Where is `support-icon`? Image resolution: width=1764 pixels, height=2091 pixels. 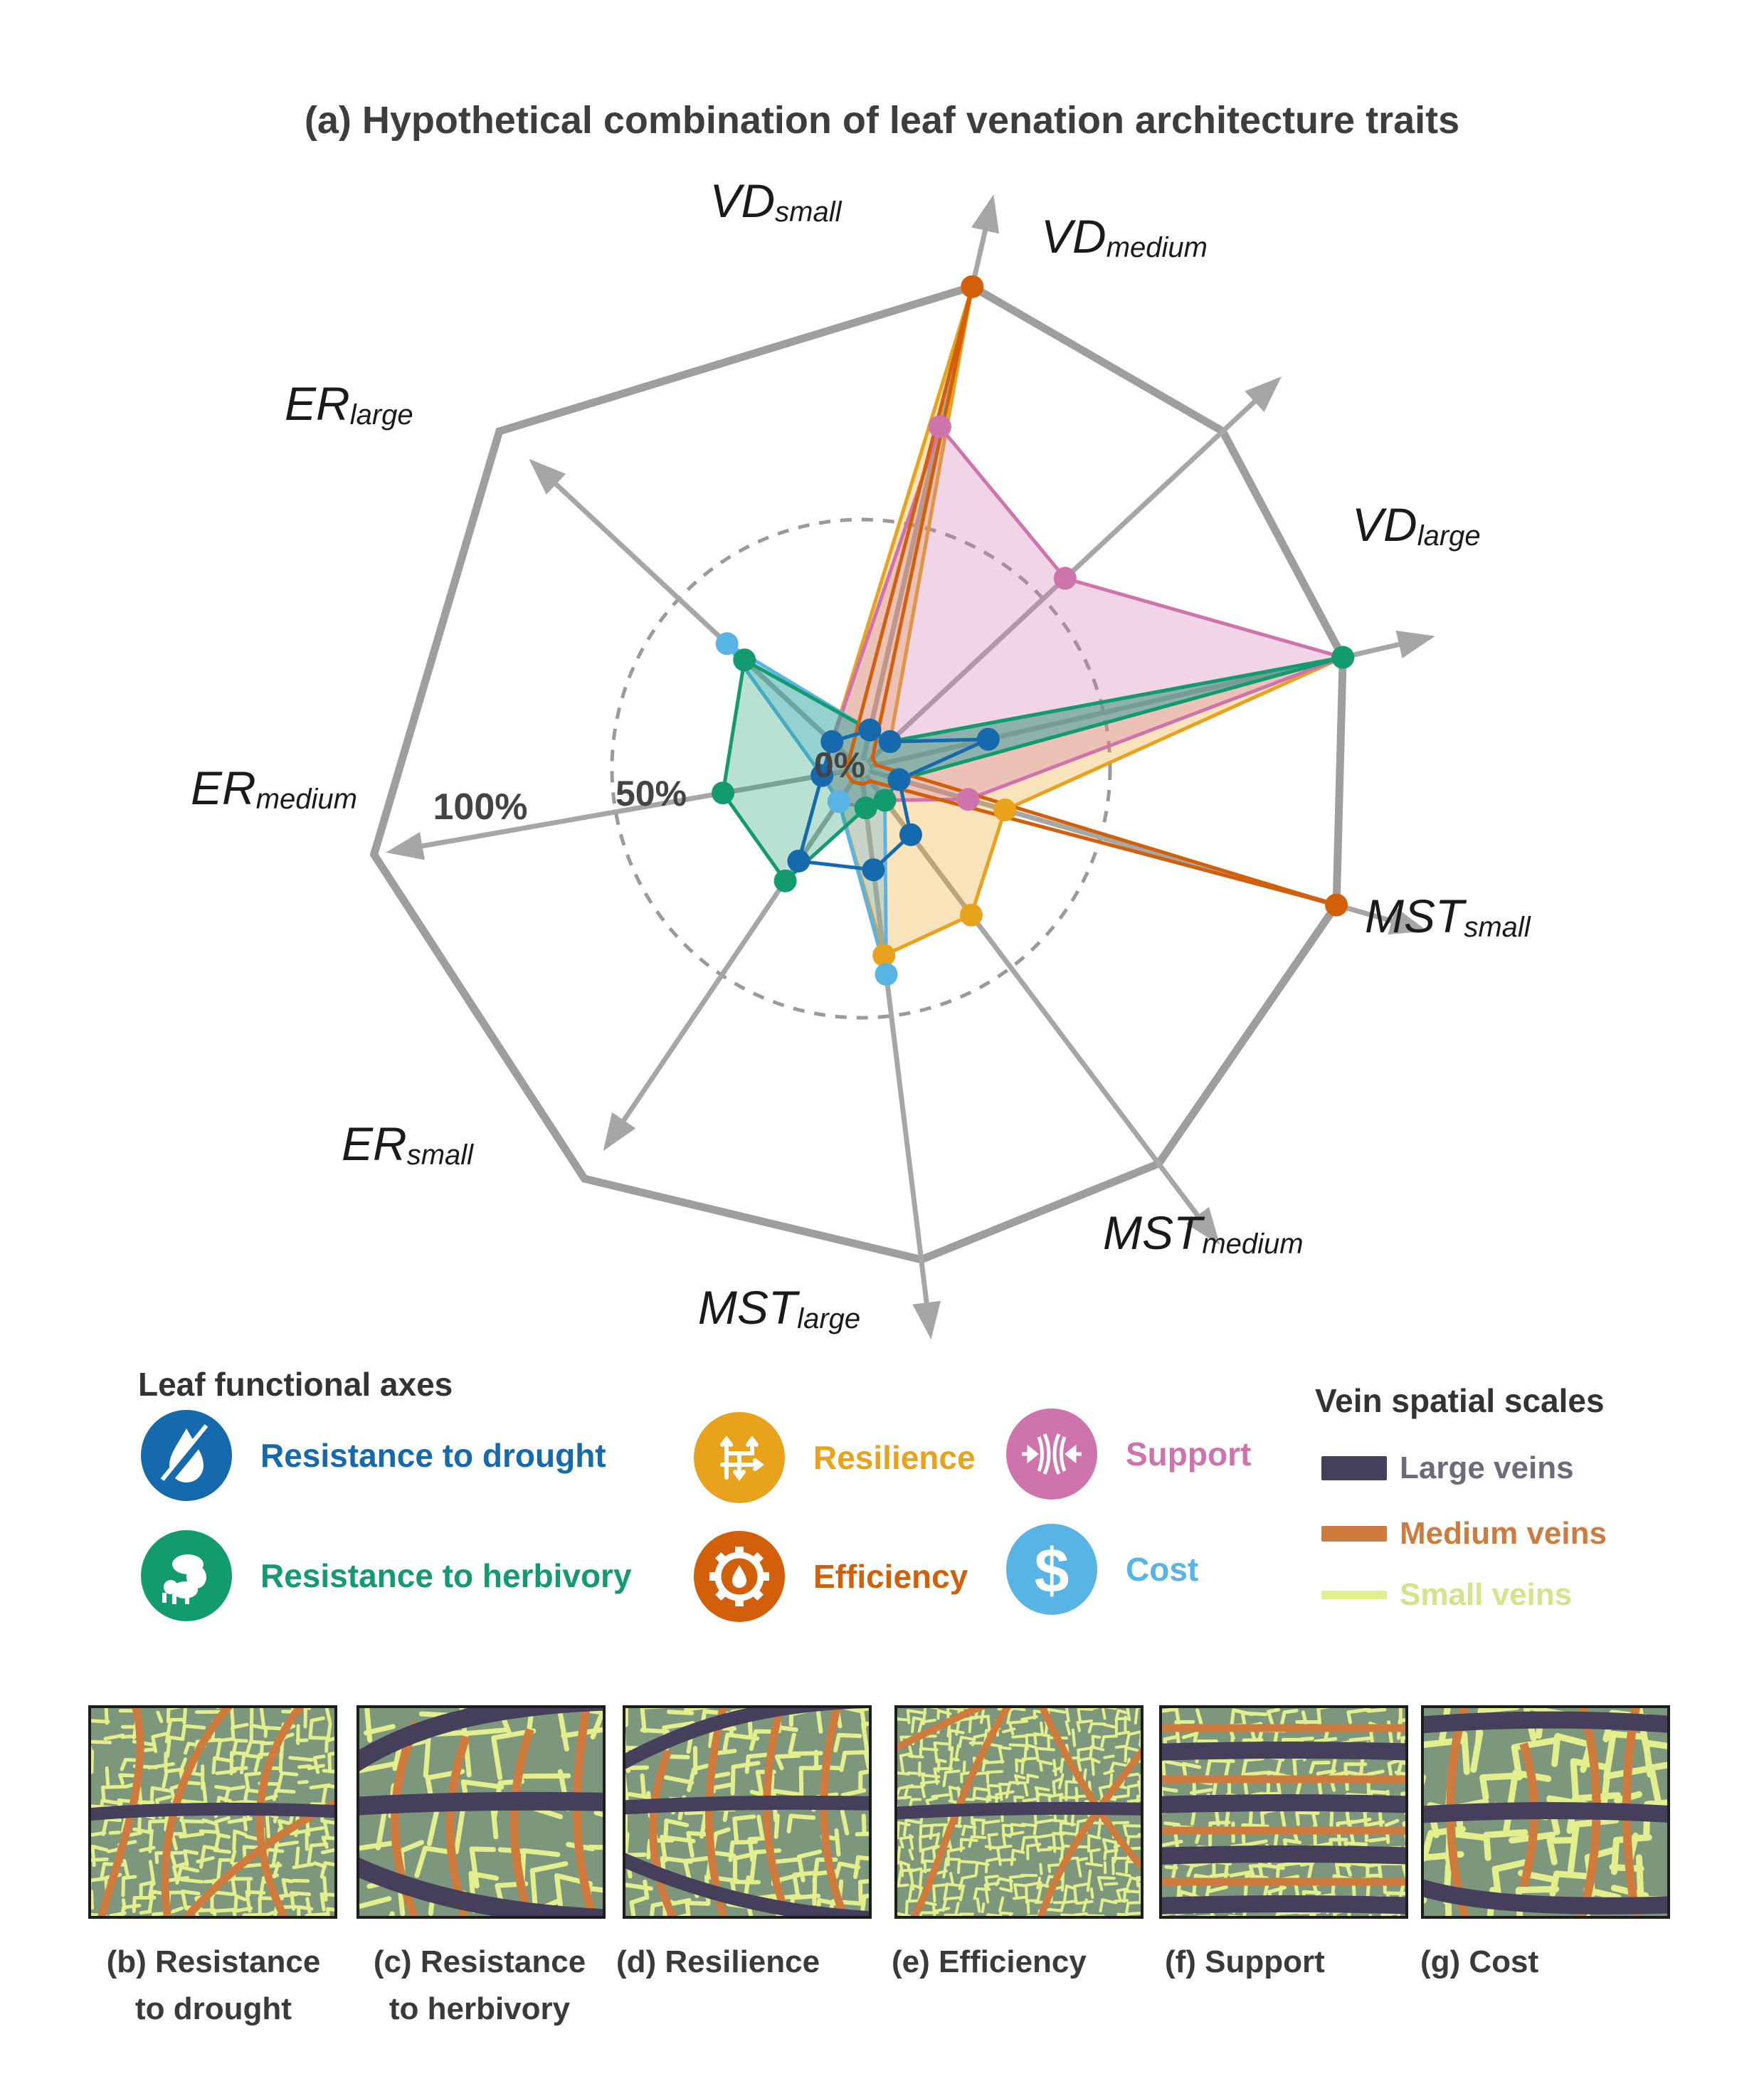
support-icon is located at coordinates (1051, 1454).